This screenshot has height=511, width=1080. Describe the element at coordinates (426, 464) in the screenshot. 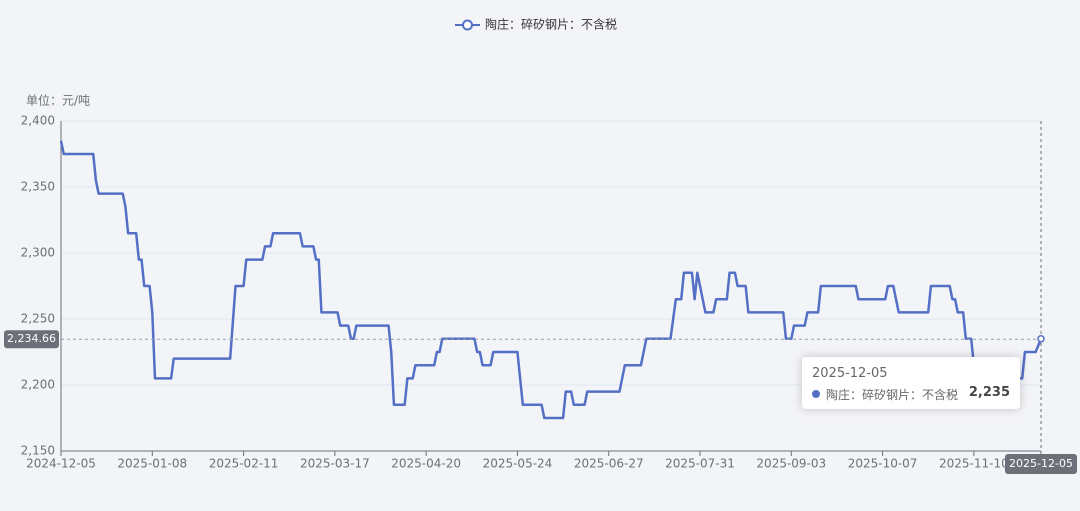

I see `x-tick-label: 2025-04-20` at that location.